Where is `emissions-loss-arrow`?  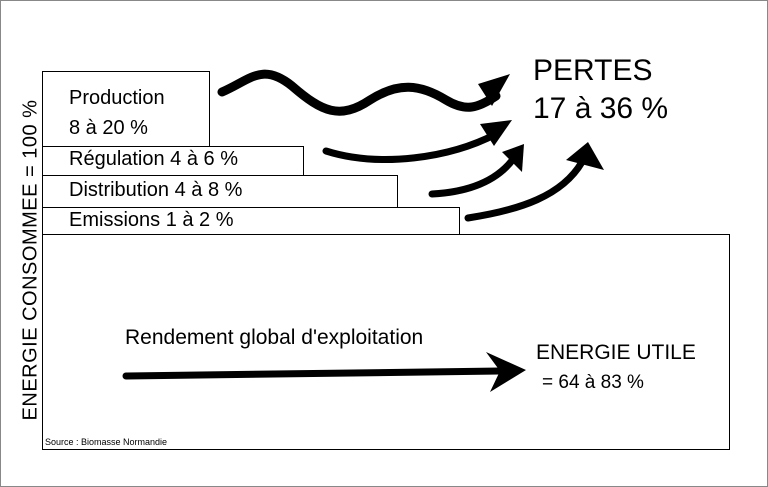 emissions-loss-arrow is located at coordinates (534, 182).